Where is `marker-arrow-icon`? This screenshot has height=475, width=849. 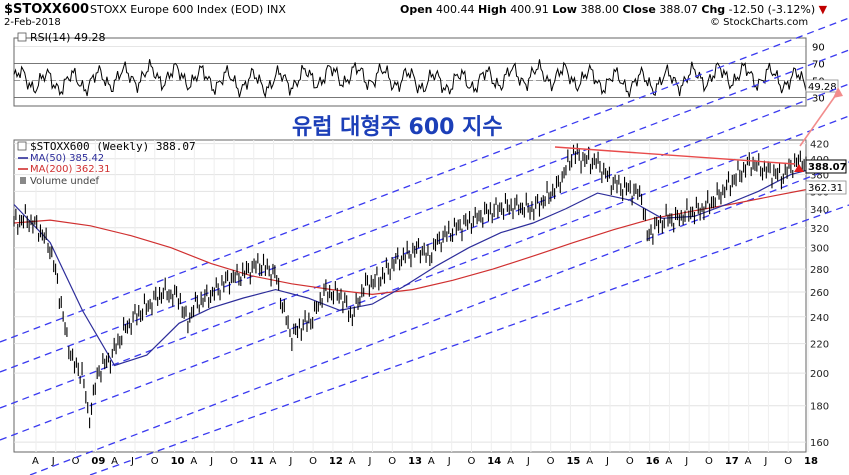 marker-arrow-icon is located at coordinates (799, 168).